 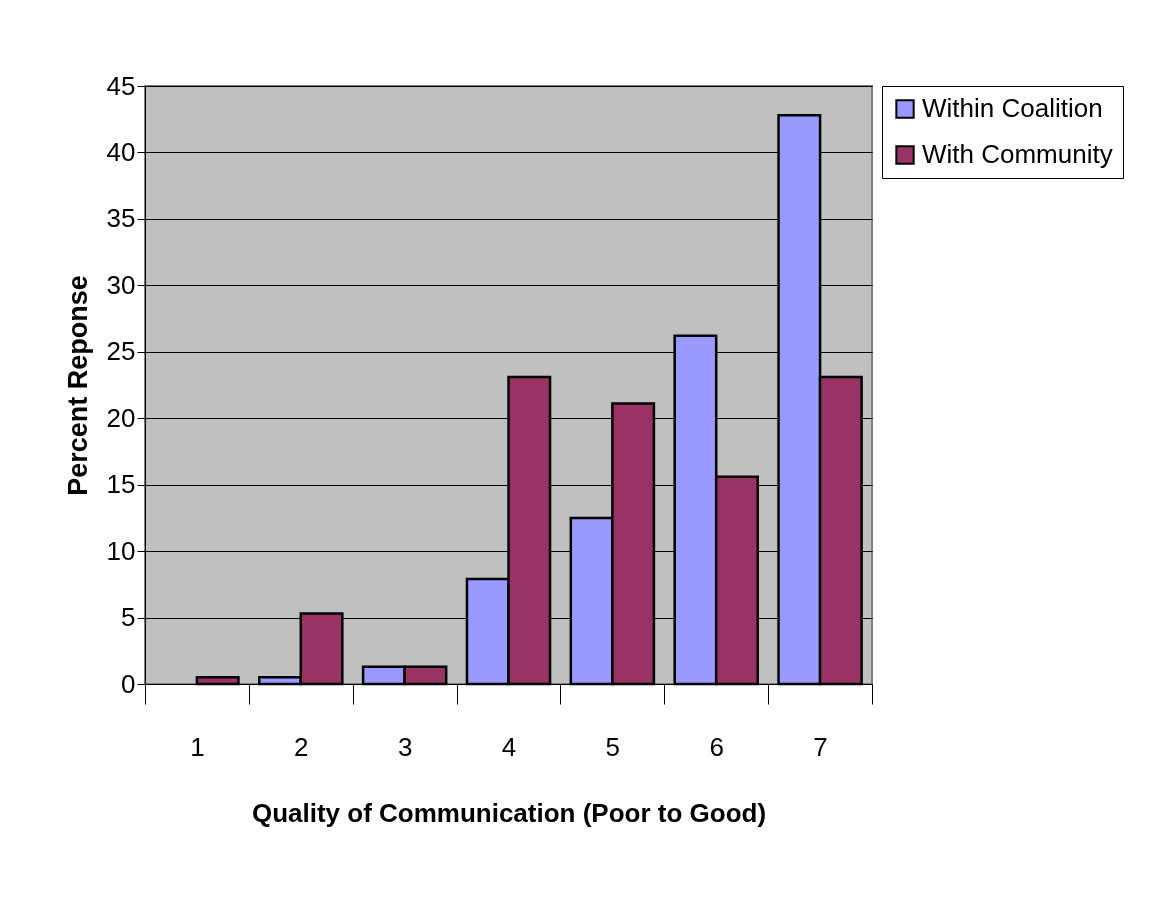 I want to click on x-tick-label: 6, so click(x=716, y=746).